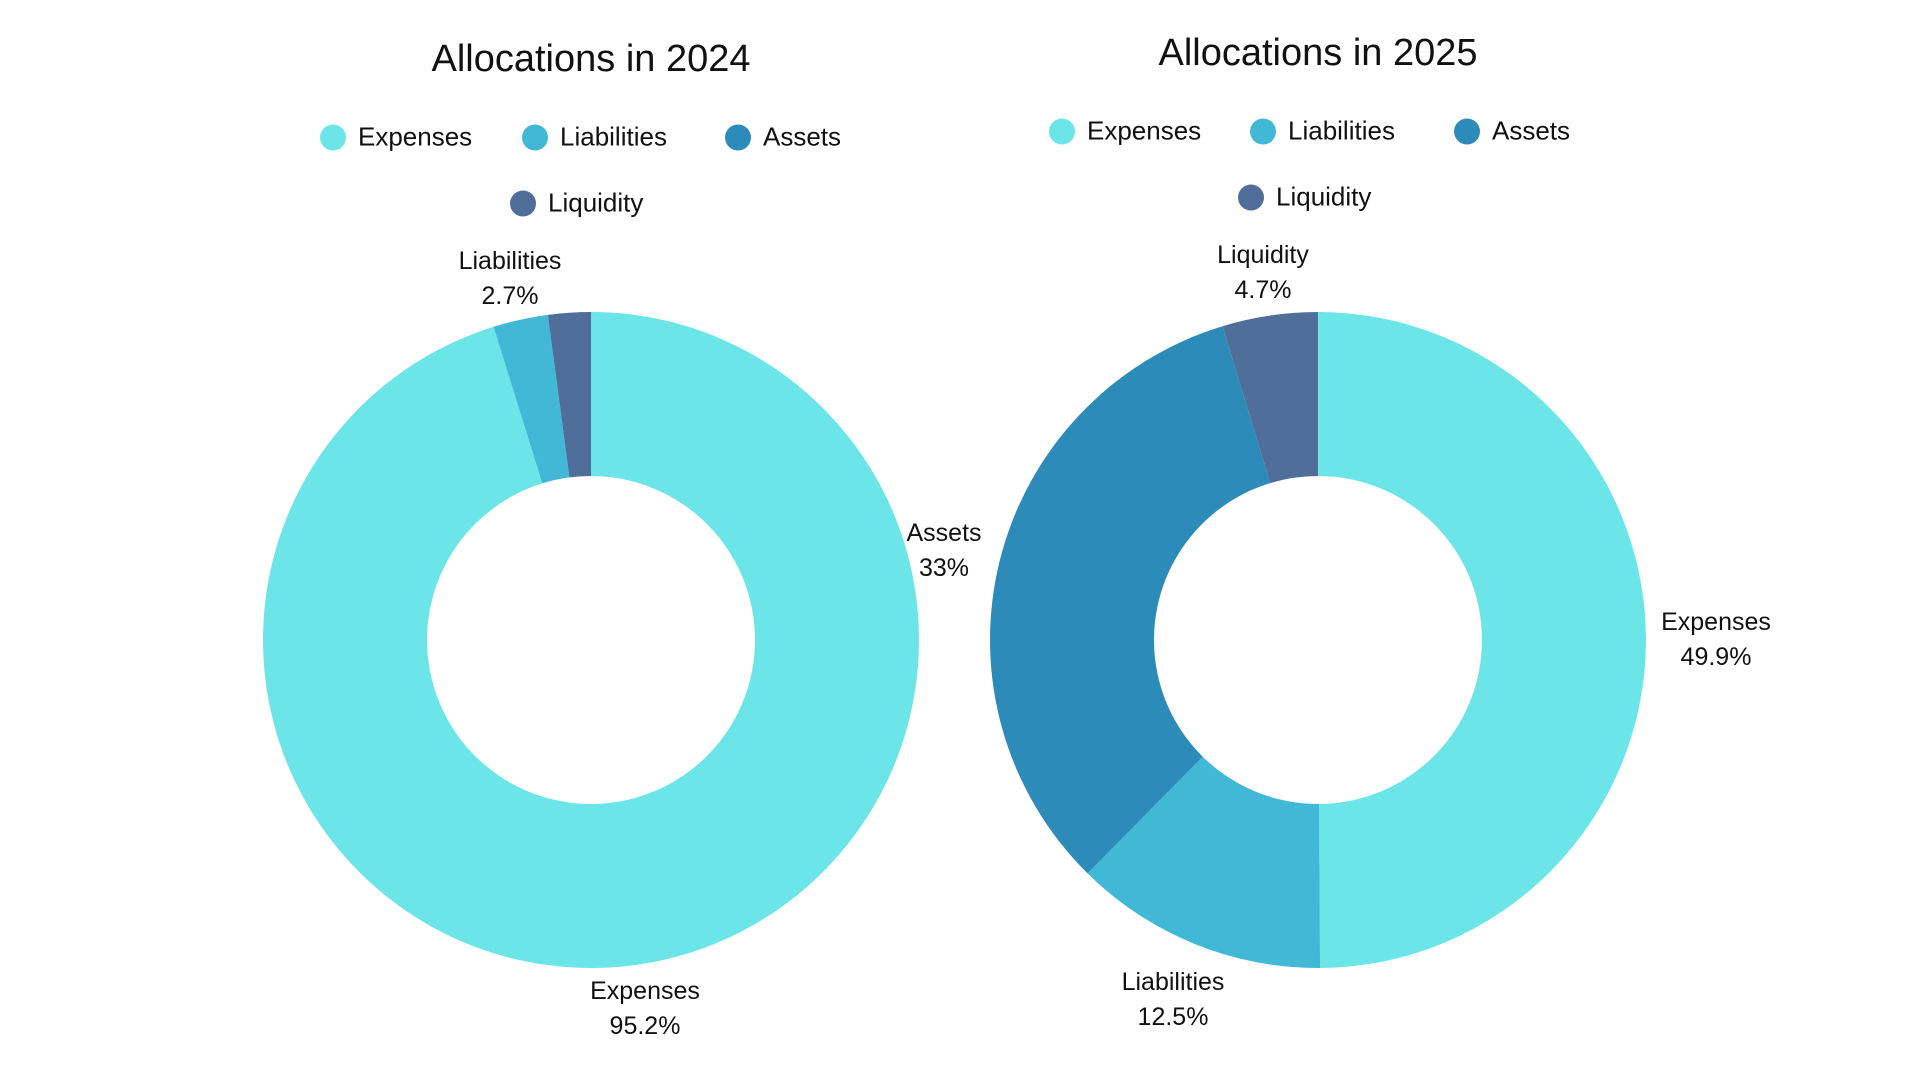 Image resolution: width=1920 pixels, height=1080 pixels. What do you see at coordinates (1173, 1000) in the screenshot?
I see `data-label-liabilities-2025: Liabilities 12.5%` at bounding box center [1173, 1000].